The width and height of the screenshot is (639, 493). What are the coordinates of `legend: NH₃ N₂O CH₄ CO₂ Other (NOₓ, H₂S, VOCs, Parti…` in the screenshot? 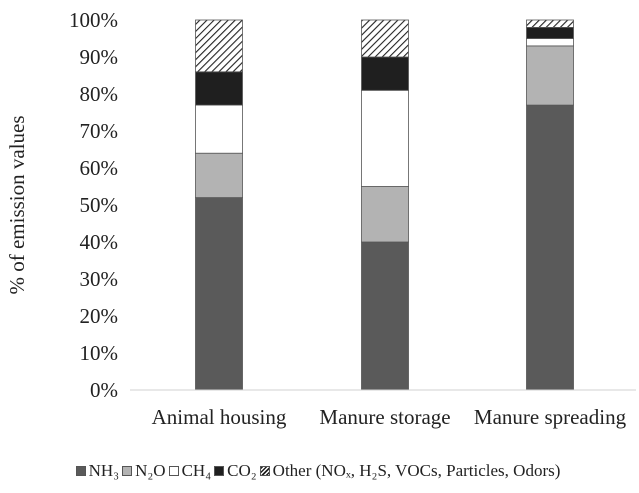 It's located at (319, 471).